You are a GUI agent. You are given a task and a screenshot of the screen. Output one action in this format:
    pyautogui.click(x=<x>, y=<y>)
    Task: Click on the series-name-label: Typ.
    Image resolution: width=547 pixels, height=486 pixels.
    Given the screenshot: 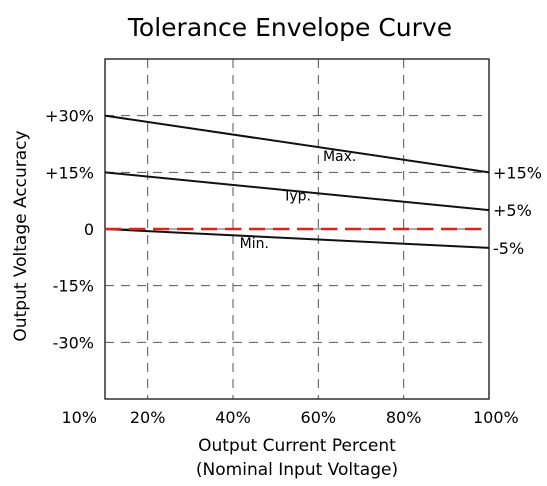 What is the action you would take?
    pyautogui.click(x=296, y=197)
    